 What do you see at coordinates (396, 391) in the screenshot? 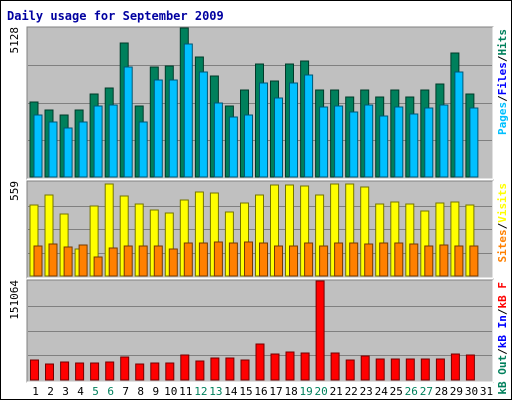
I see `x-tick-label: 25` at bounding box center [396, 391].